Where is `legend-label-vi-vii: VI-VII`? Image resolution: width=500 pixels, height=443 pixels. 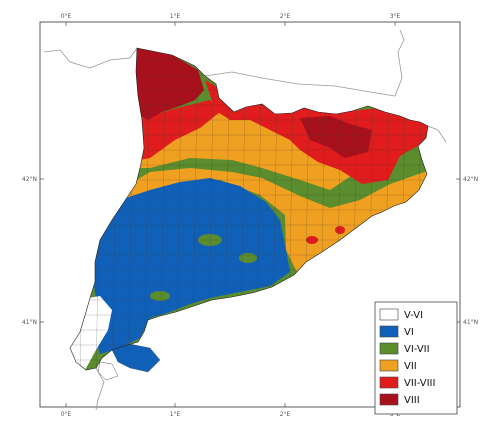 legend-label-vi-vii: VI-VII is located at coordinates (417, 349).